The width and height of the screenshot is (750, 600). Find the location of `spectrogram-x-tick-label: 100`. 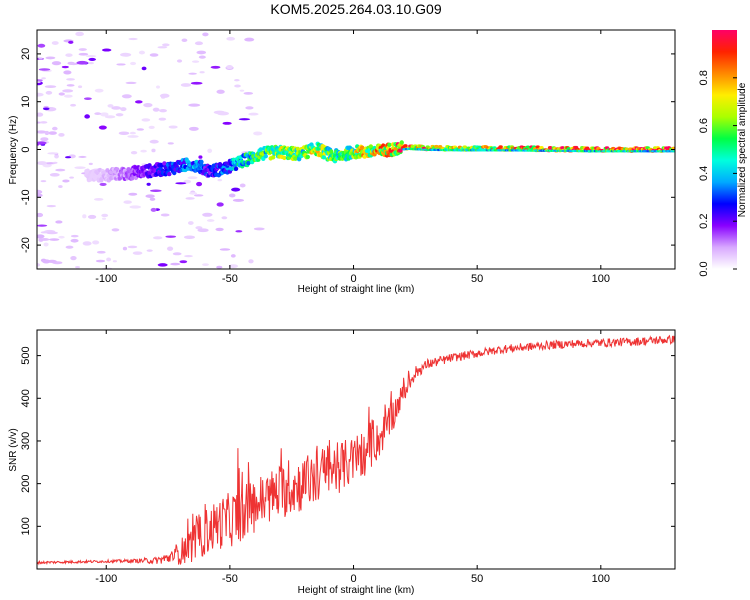

spectrogram-x-tick-label: 100 is located at coordinates (601, 279).